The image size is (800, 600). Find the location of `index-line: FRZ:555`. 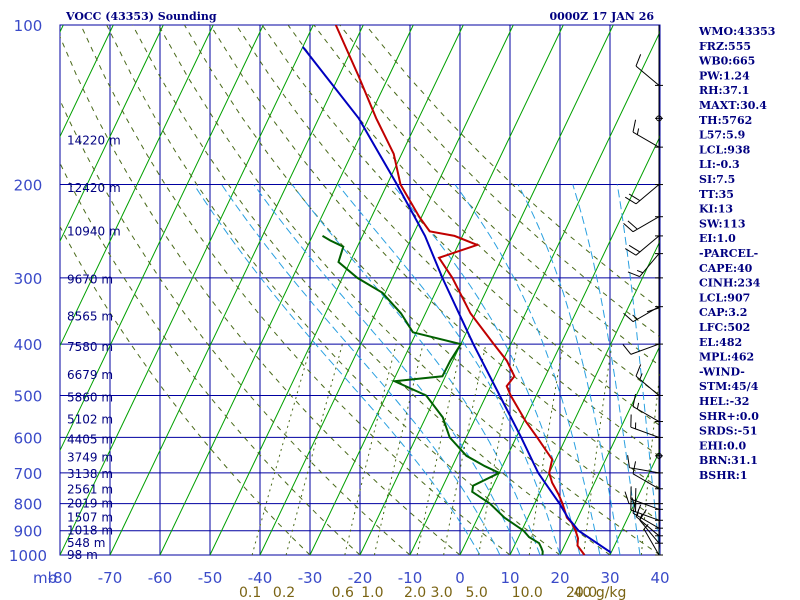

index-line: FRZ:555 is located at coordinates (725, 46).